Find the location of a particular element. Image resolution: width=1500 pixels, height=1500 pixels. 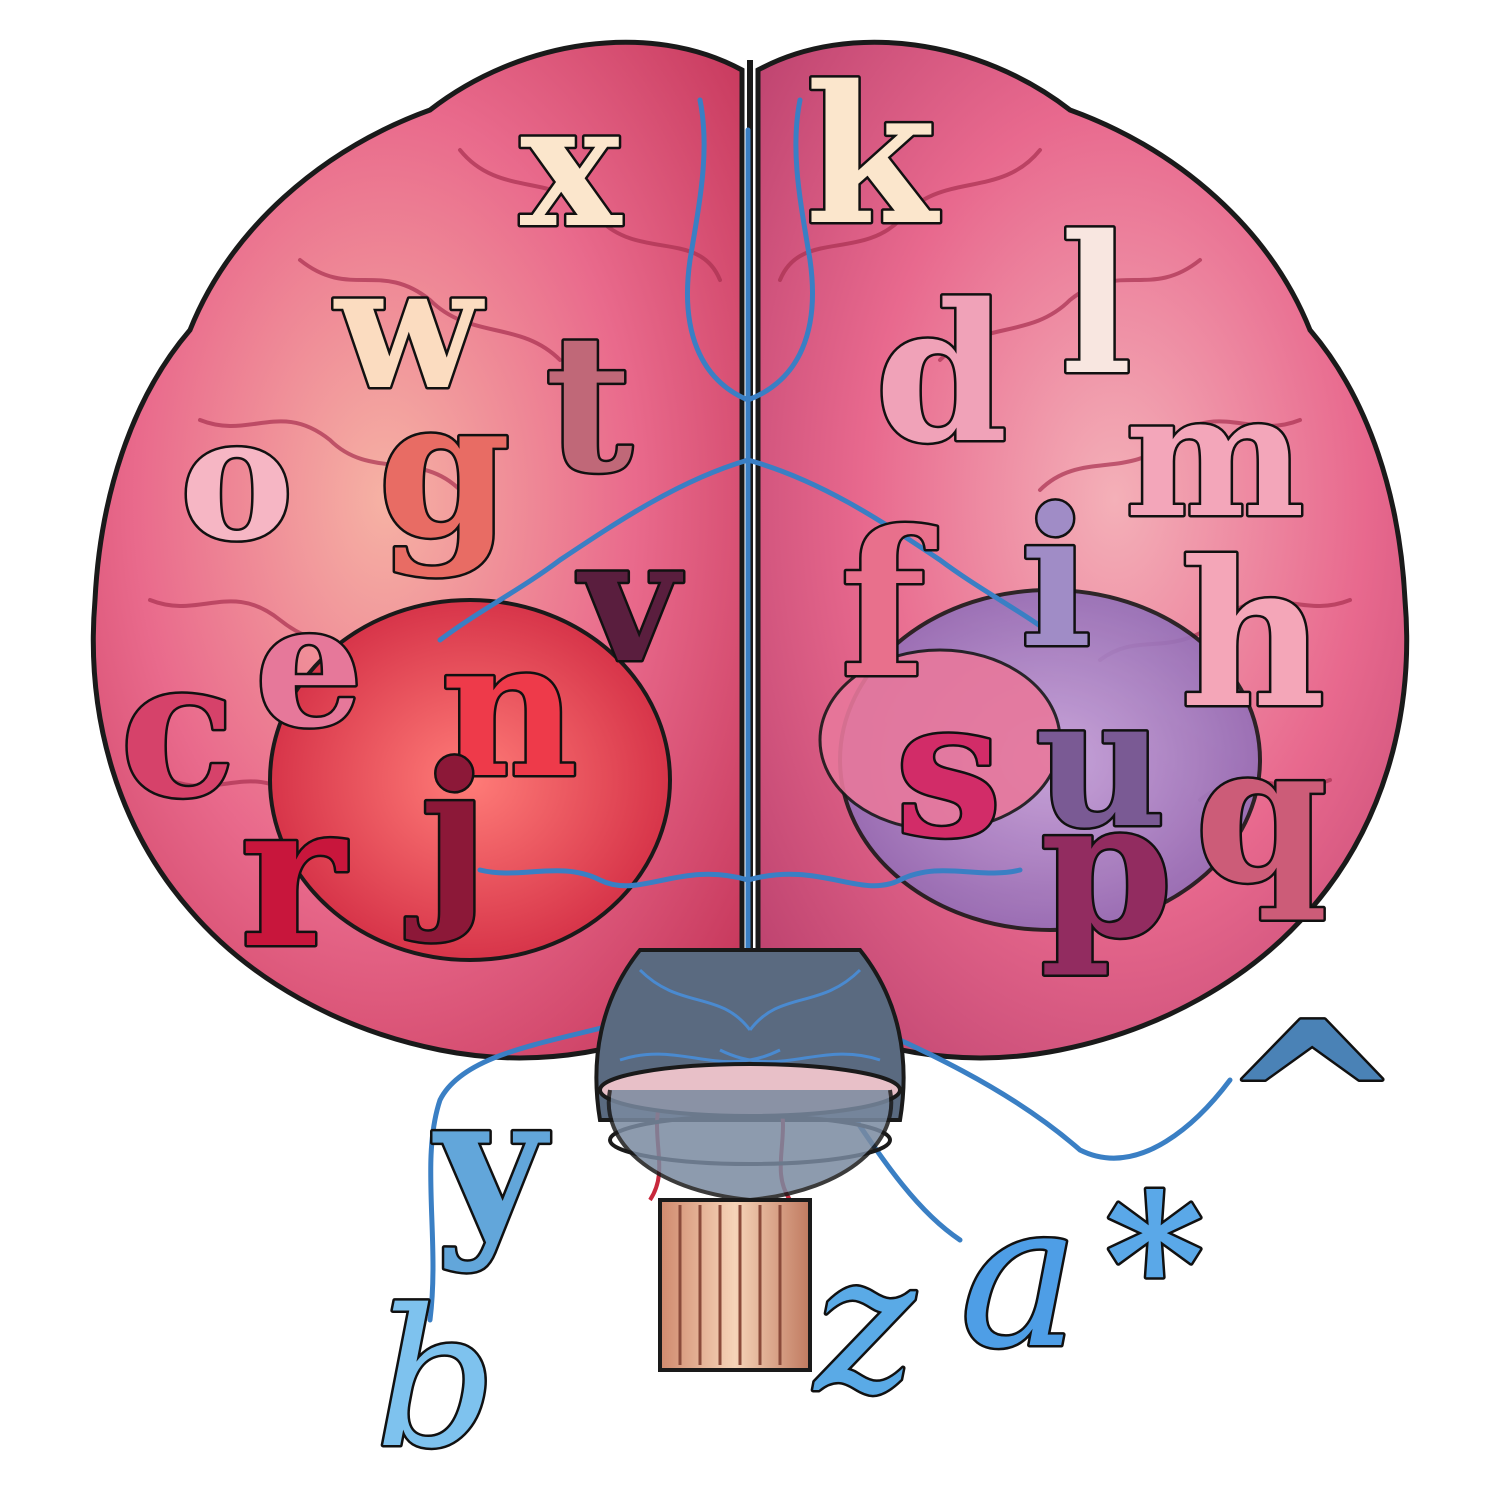

letter-asterisk: * is located at coordinates (1154, 1263).